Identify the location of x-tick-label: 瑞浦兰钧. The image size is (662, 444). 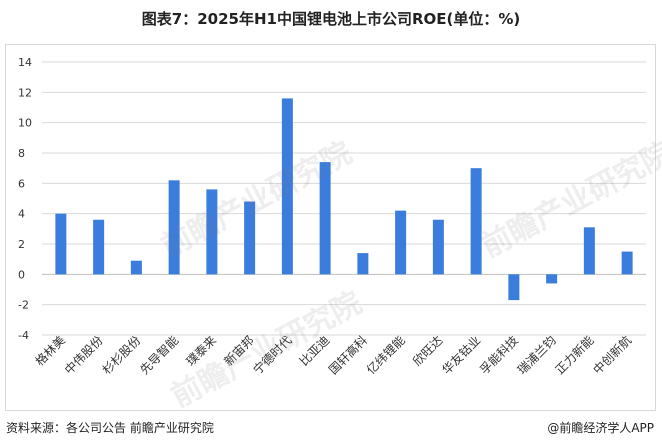
(537, 355).